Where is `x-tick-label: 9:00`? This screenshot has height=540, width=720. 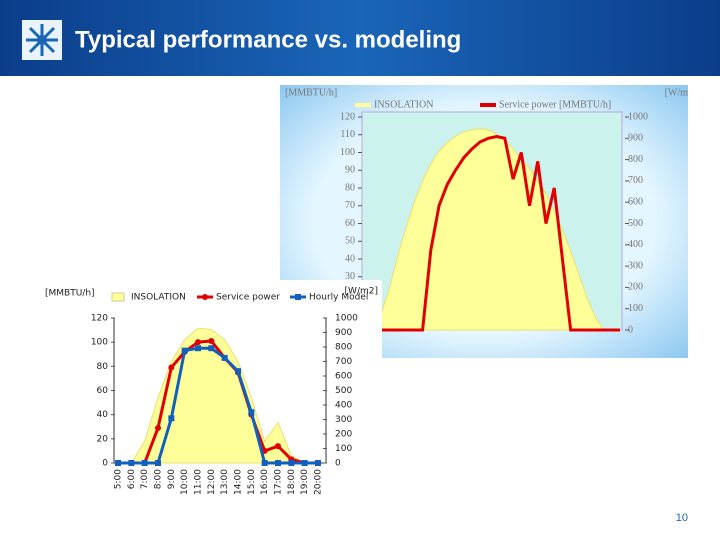 x-tick-label: 9:00 is located at coordinates (172, 479).